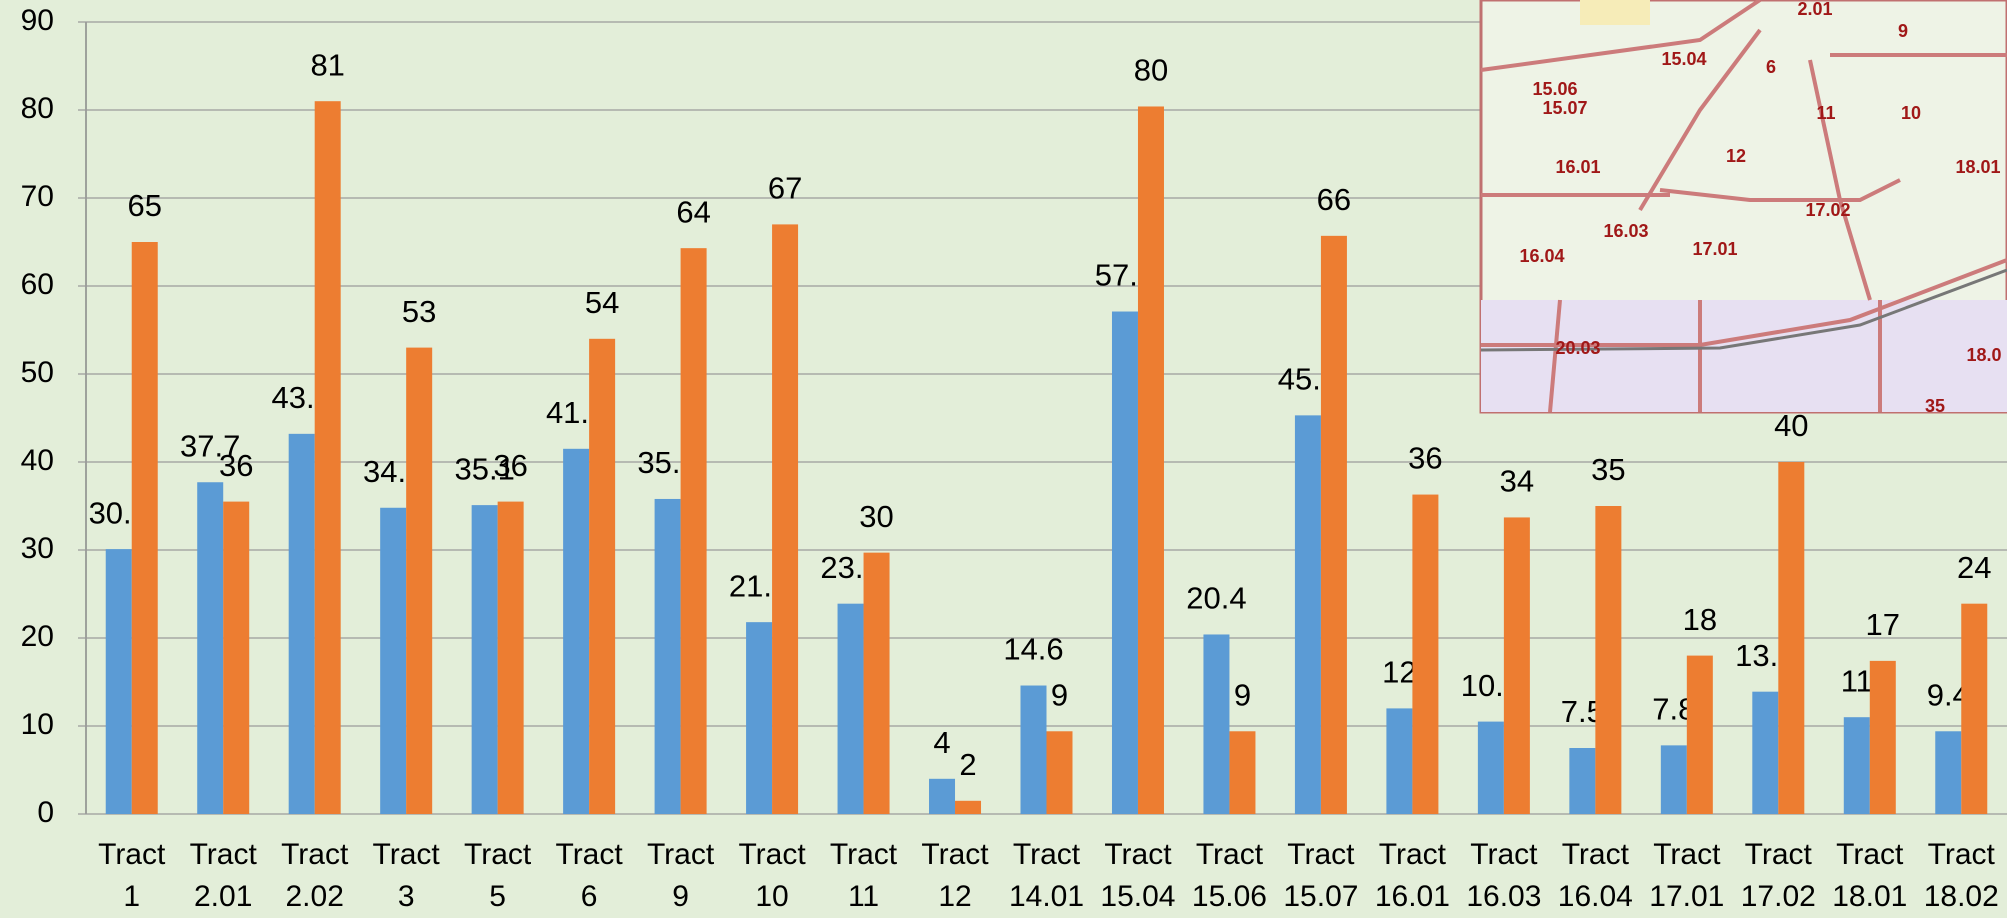 The image size is (2007, 918). Describe the element at coordinates (1935, 406) in the screenshot. I see `map-label: 35` at that location.